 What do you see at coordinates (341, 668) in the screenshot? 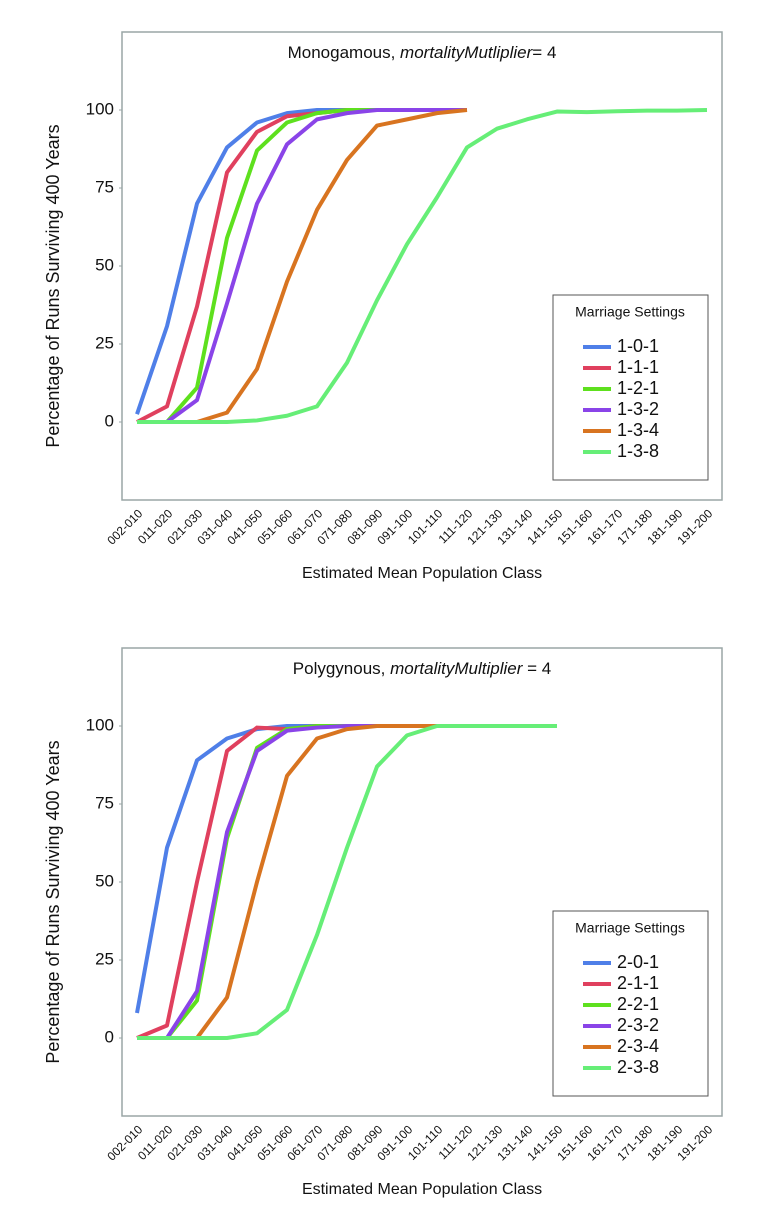
I see `title-part: Polygynous,` at bounding box center [341, 668].